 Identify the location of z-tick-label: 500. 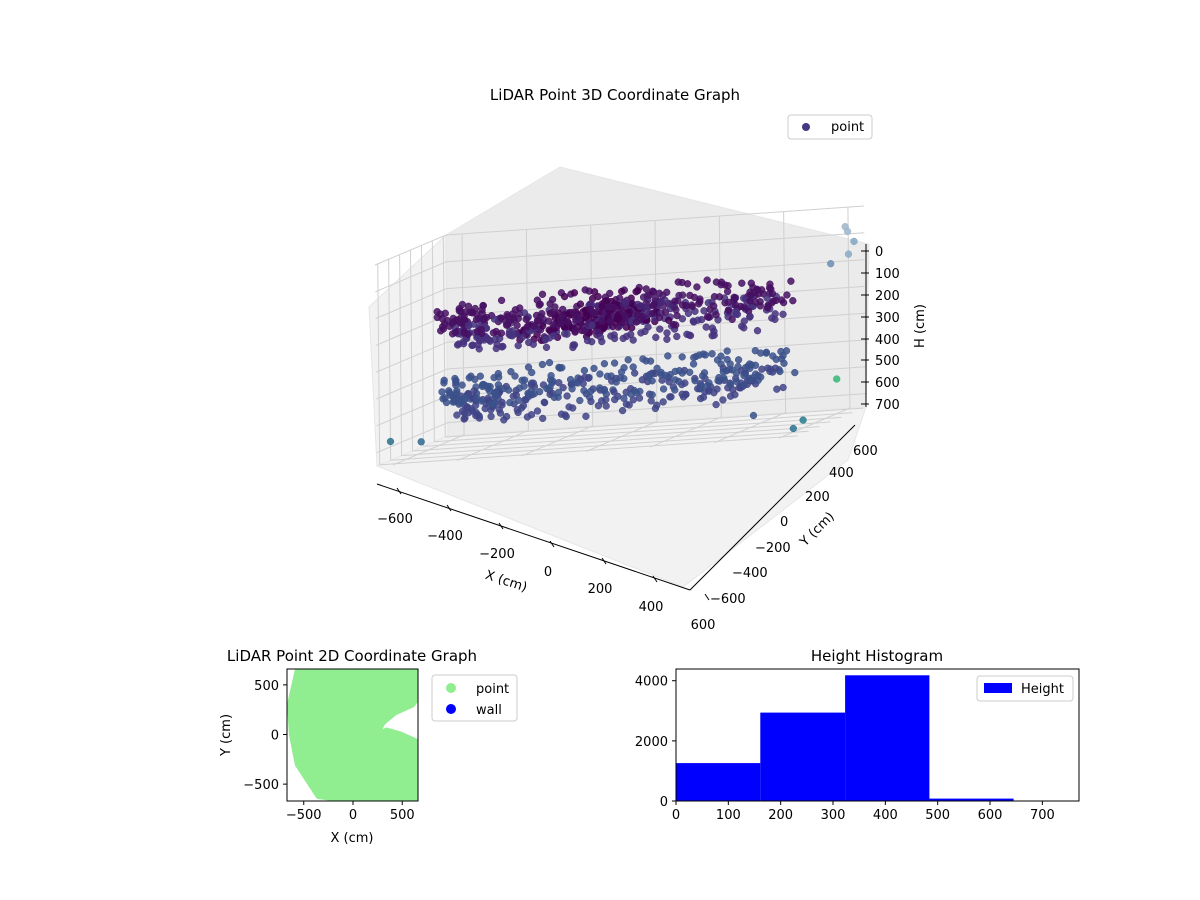
(887, 361).